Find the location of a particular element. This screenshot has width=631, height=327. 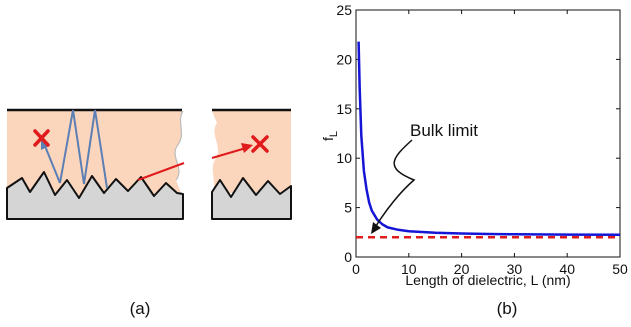

escaping-ray is located at coordinates (161, 171).